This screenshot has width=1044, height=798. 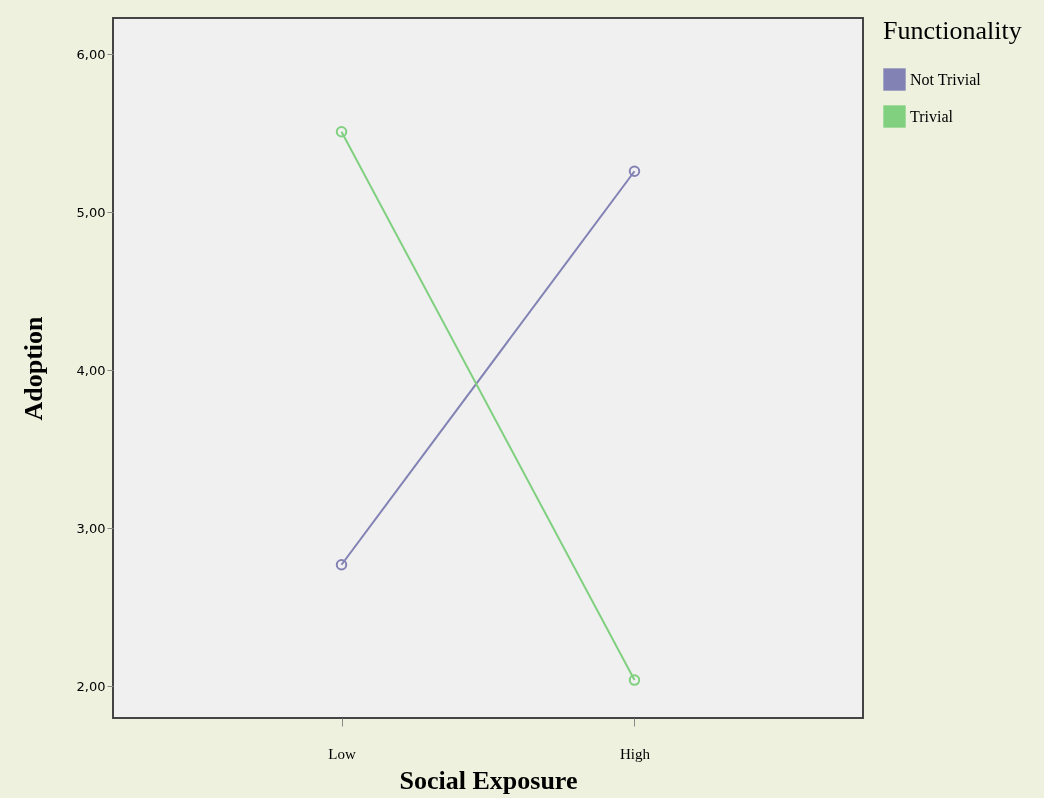 What do you see at coordinates (635, 753) in the screenshot?
I see `x-tick-label: High` at bounding box center [635, 753].